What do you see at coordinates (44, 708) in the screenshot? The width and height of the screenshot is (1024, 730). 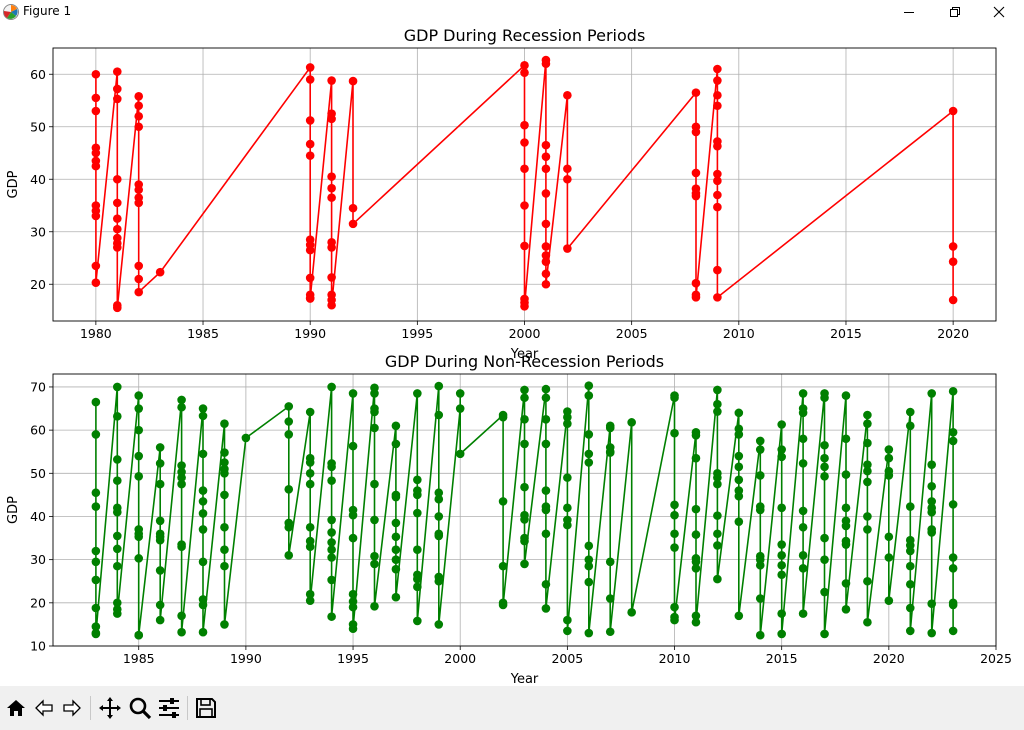 I see `back-button` at bounding box center [44, 708].